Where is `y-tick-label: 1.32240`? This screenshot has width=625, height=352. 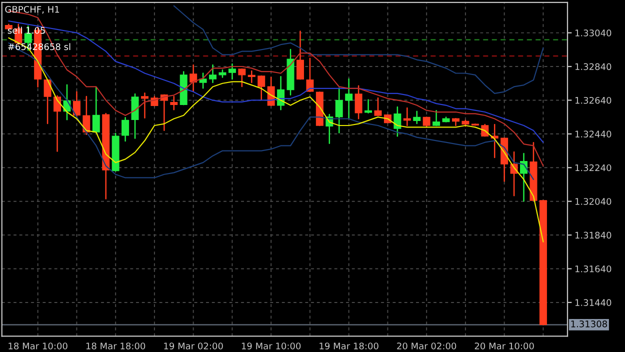 y-tick-label: 1.32240 is located at coordinates (593, 168).